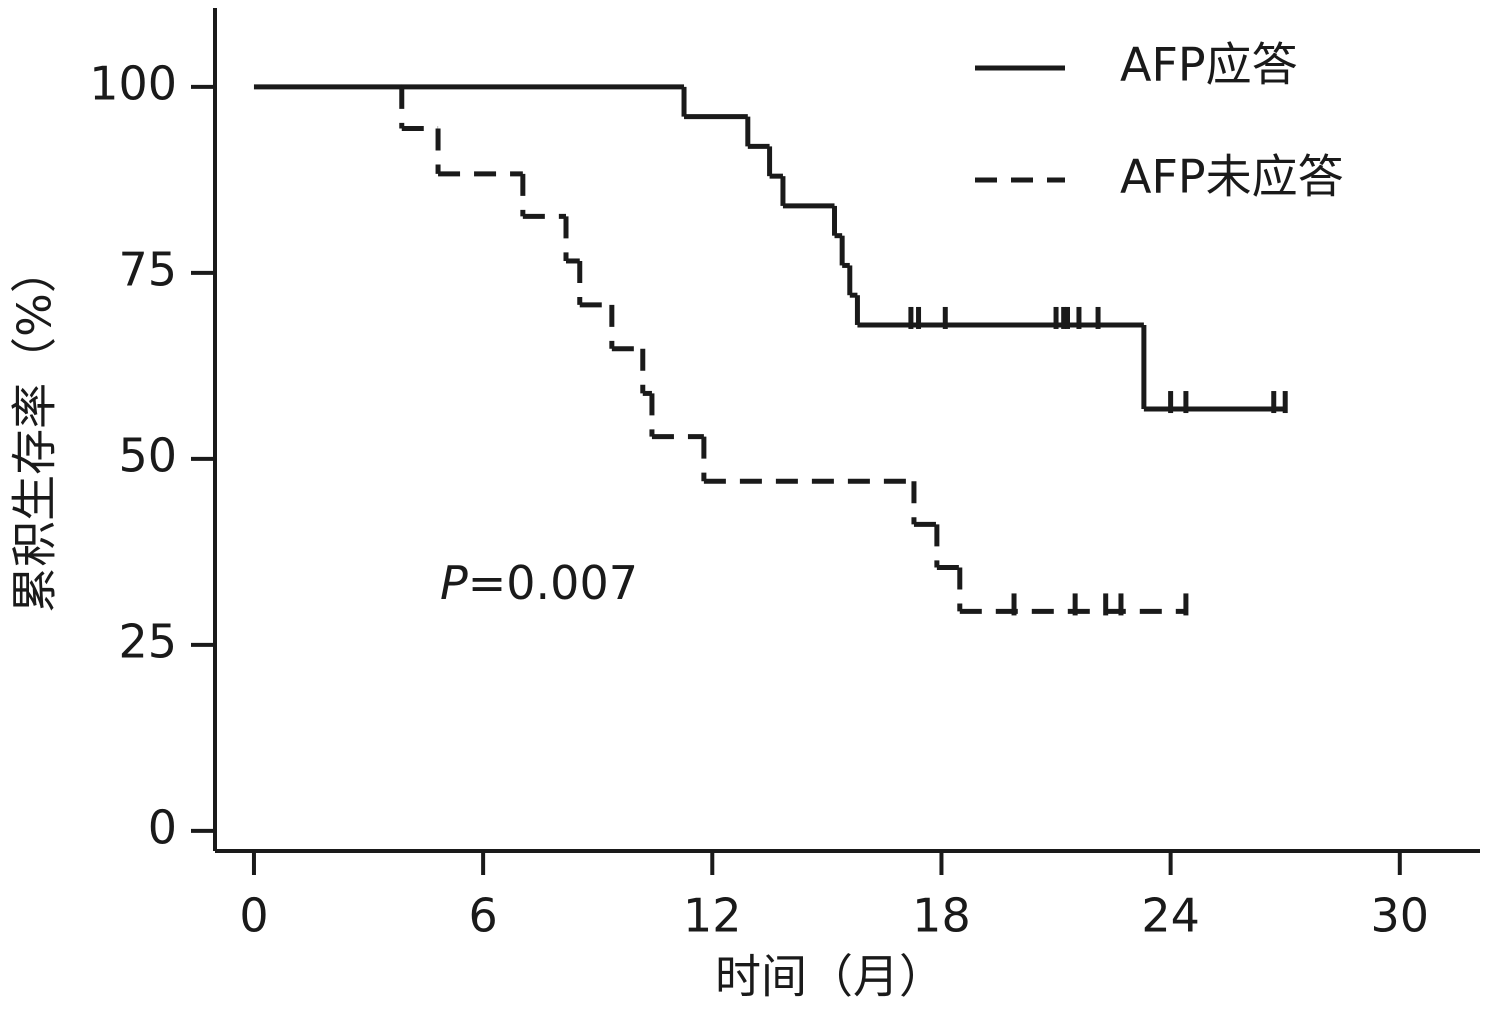 The width and height of the screenshot is (1504, 1015). Describe the element at coordinates (1209, 65) in the screenshot. I see `legend-label: AFP应答` at that location.